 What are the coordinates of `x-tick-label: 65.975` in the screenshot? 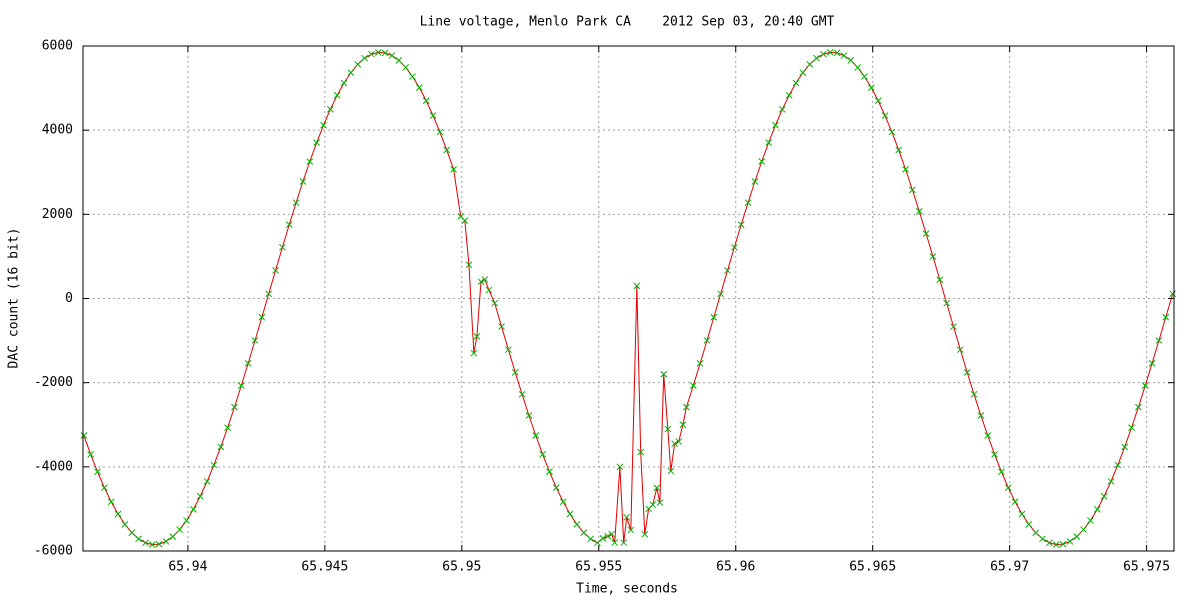 It's located at (1146, 567).